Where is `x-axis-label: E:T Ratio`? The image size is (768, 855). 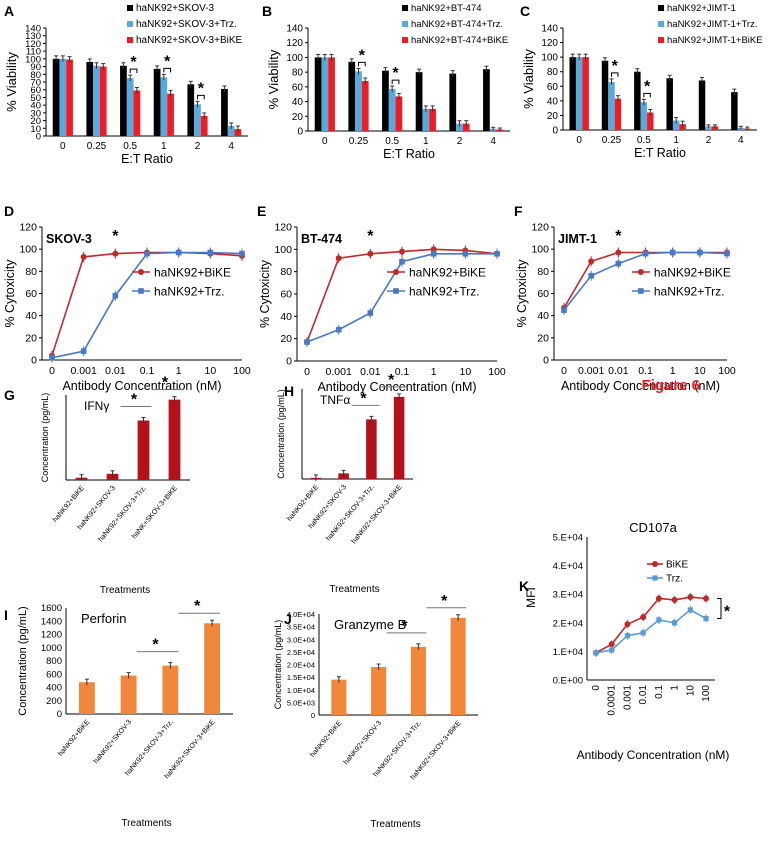 x-axis-label: E:T Ratio is located at coordinates (660, 153).